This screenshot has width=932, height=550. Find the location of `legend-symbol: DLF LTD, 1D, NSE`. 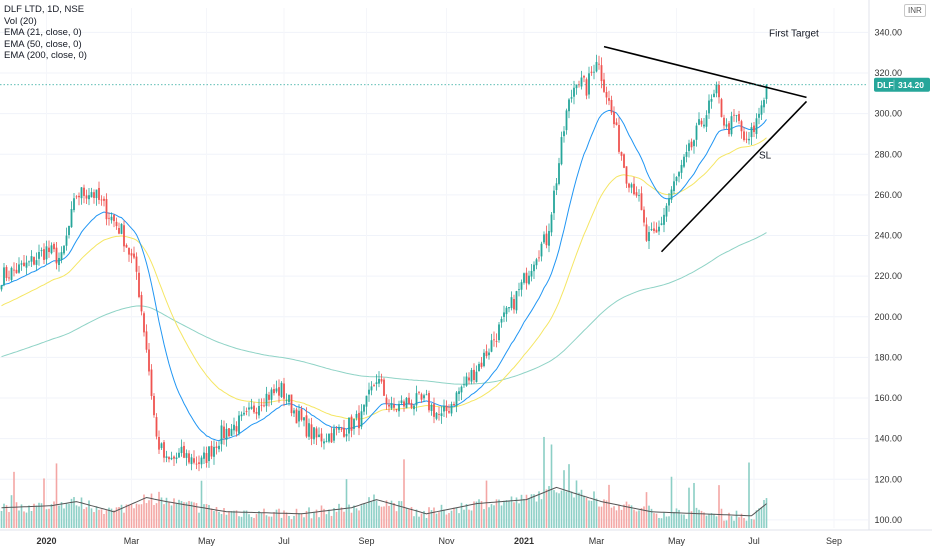

legend-symbol: DLF LTD, 1D, NSE is located at coordinates (44, 9).